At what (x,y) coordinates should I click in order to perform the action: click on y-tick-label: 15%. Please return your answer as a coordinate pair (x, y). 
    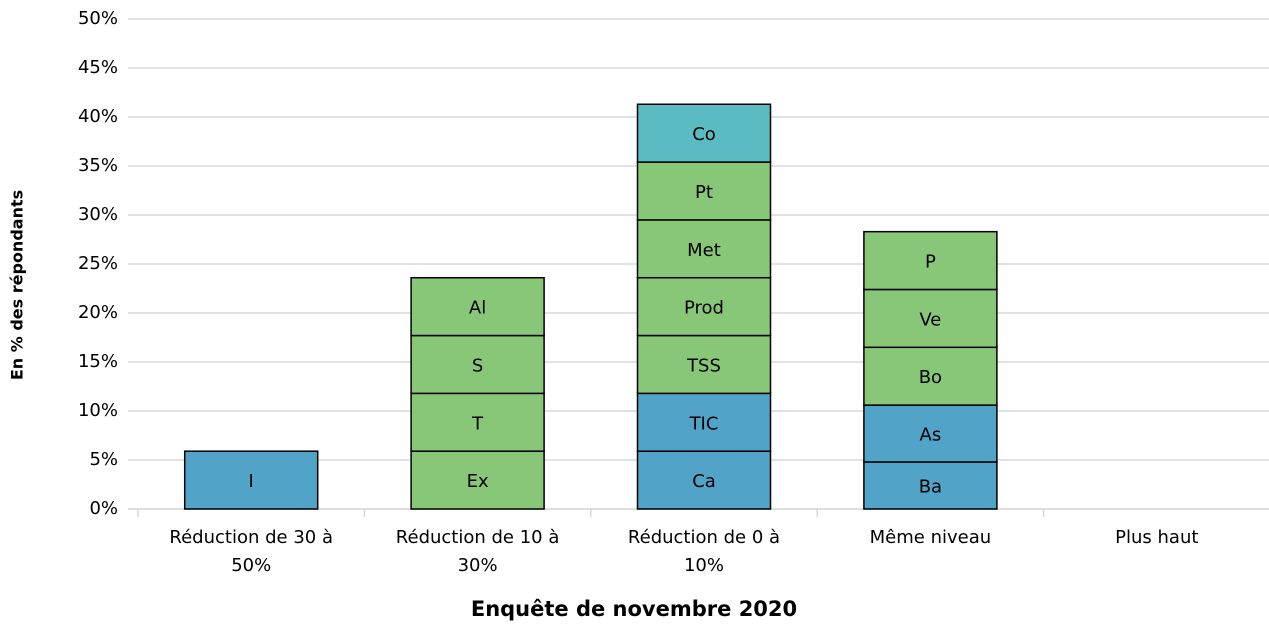
    Looking at the image, I should click on (98, 361).